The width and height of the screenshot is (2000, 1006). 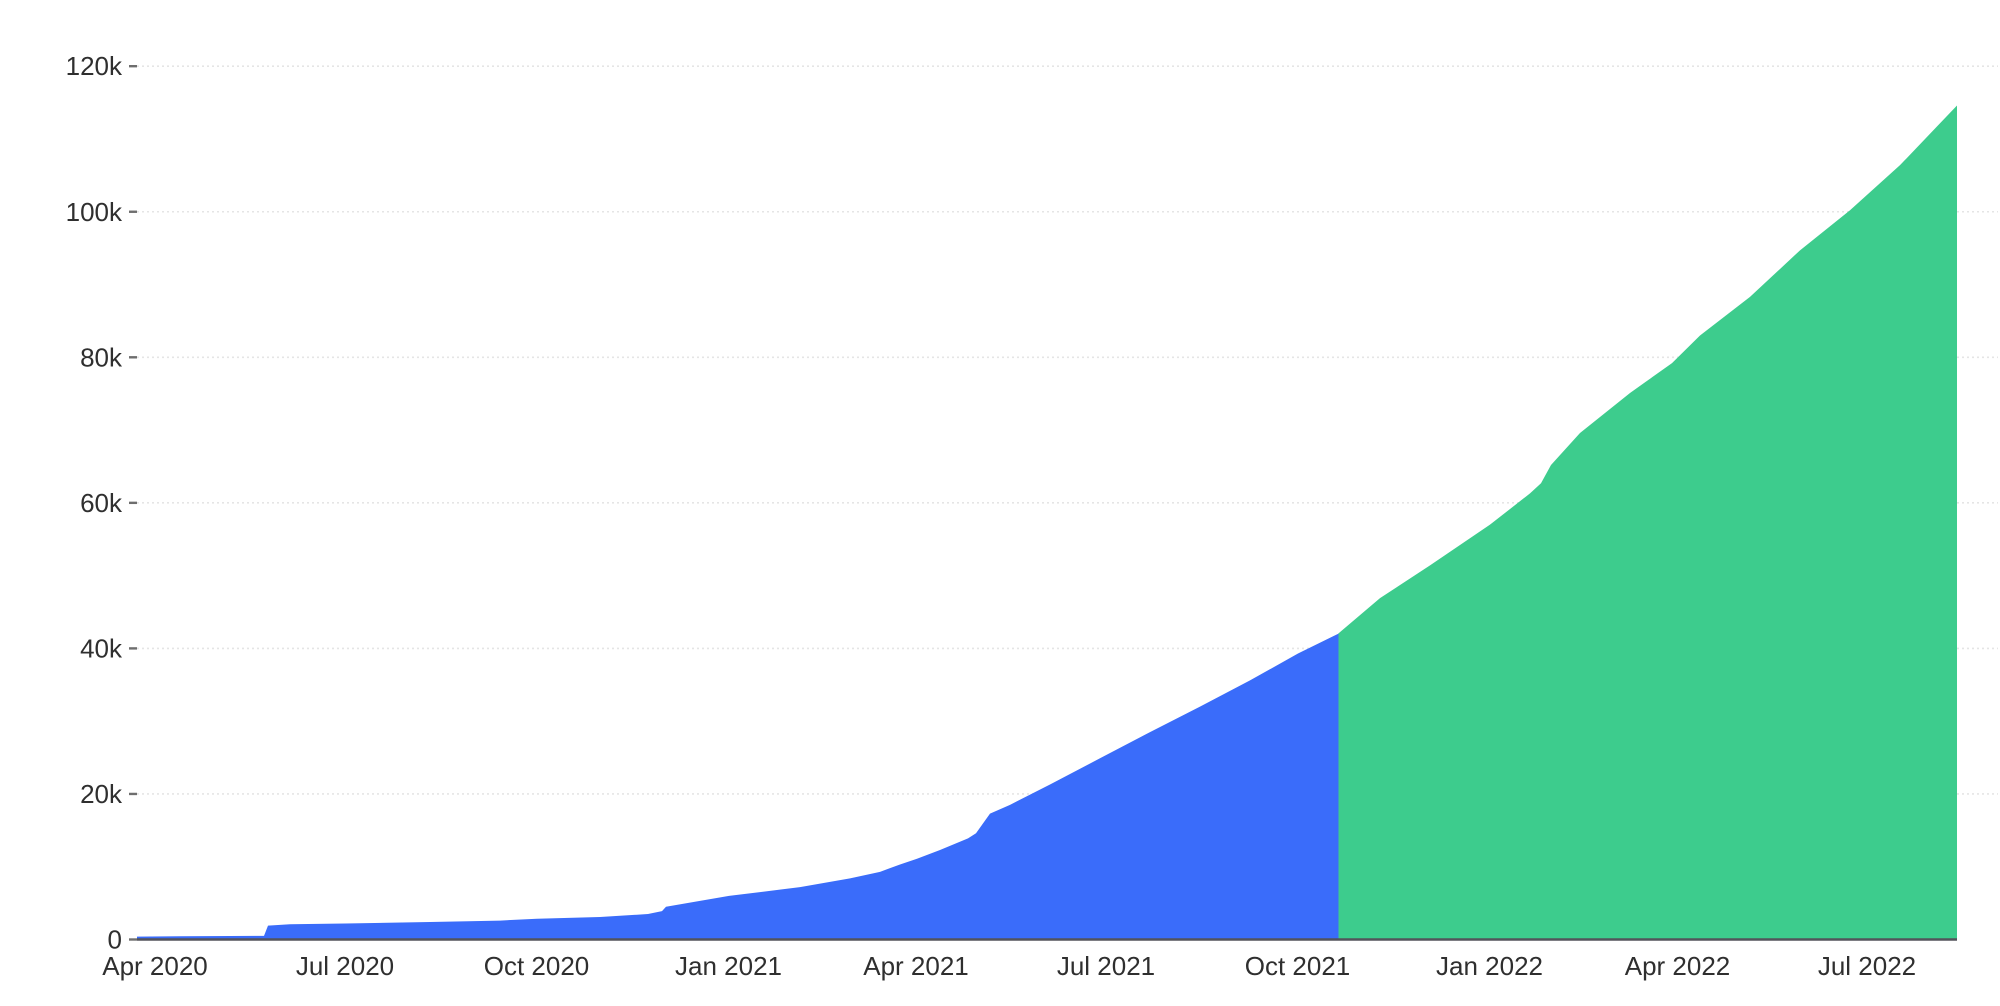 I want to click on y-axis-tick-label: 40k, so click(x=101, y=648).